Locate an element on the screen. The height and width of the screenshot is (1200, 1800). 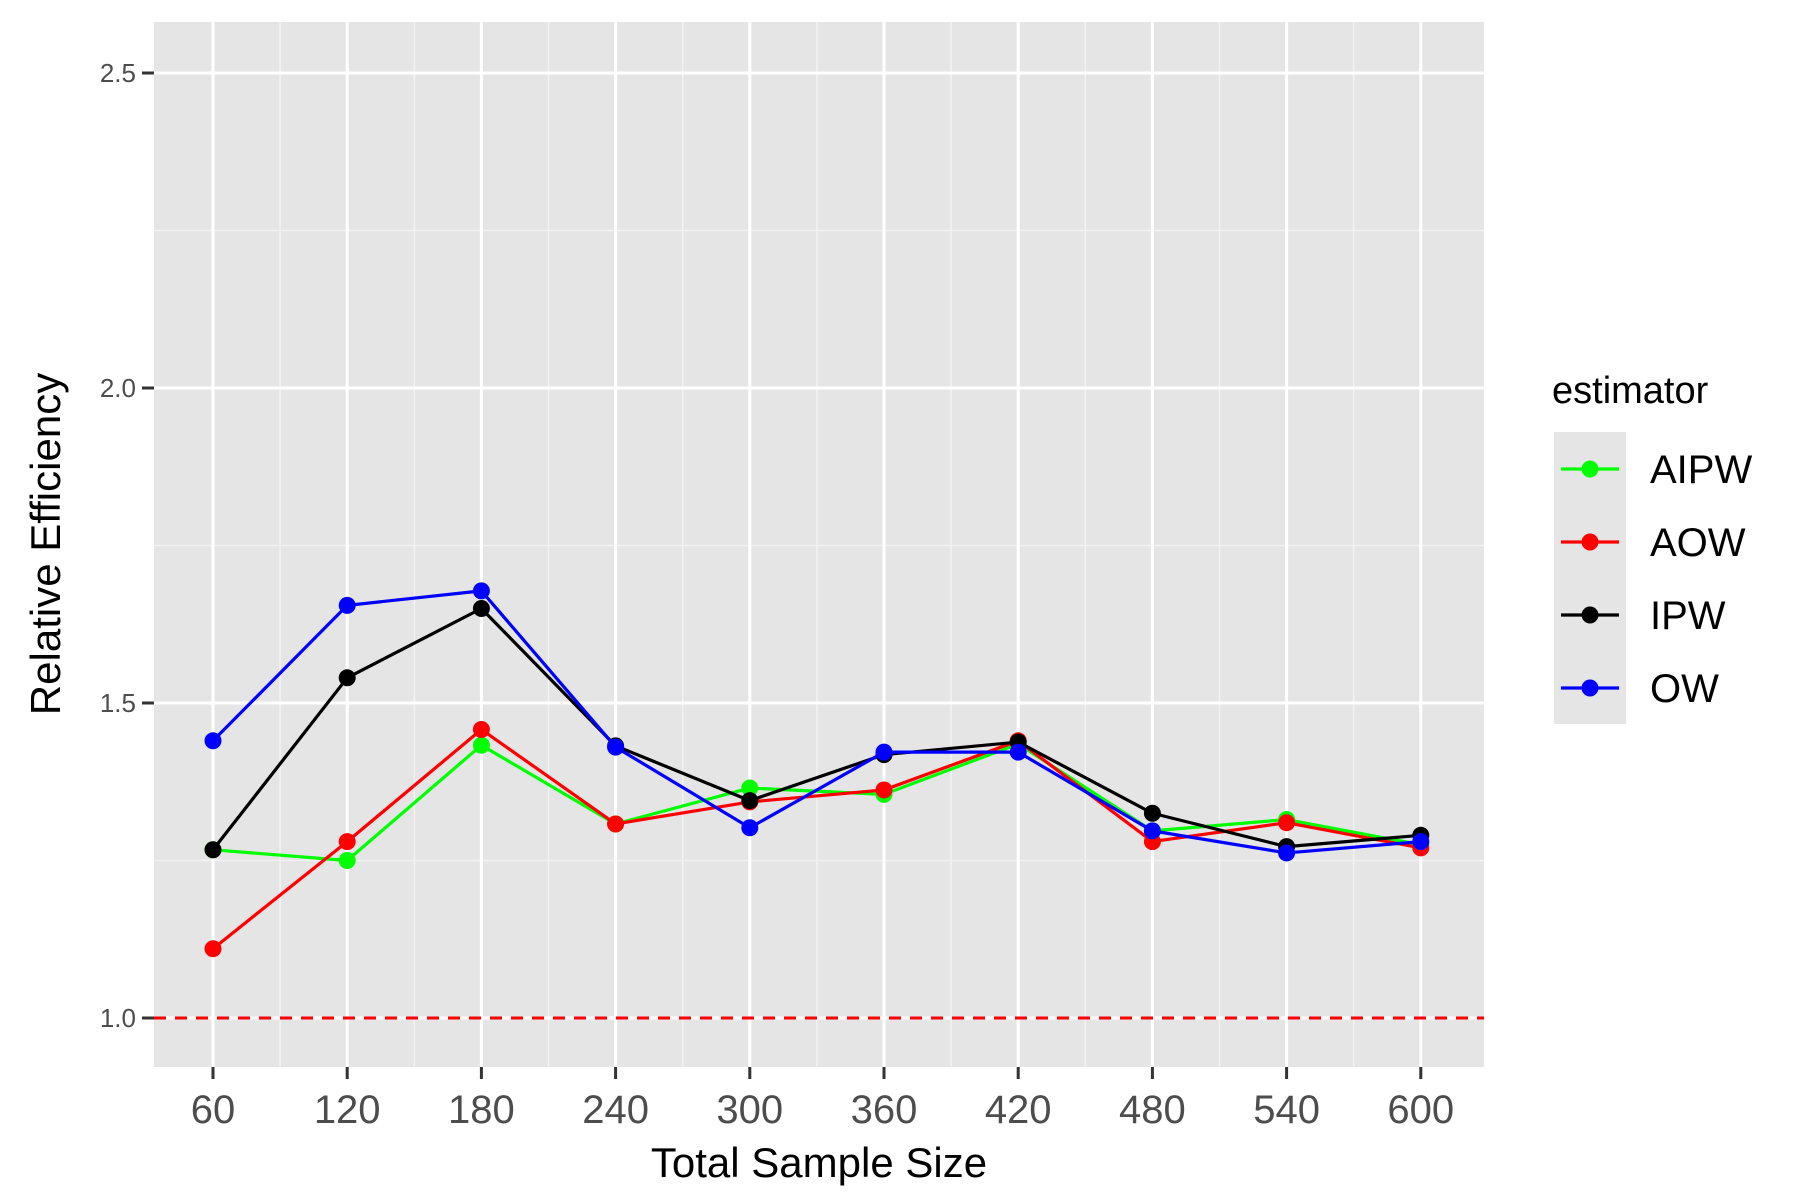
series-line-aow is located at coordinates (817, 838).